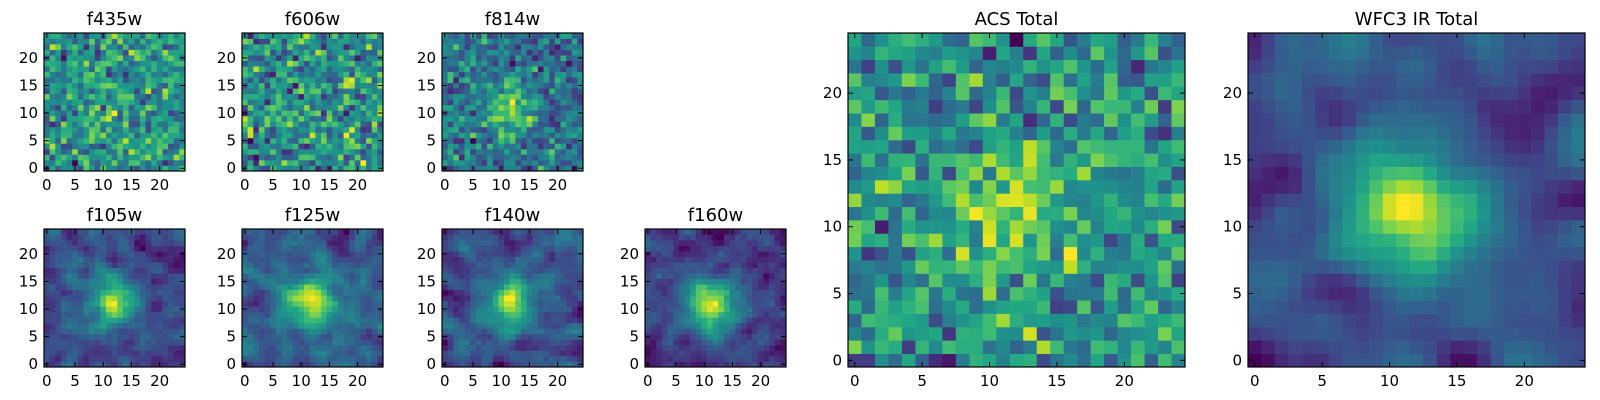 The width and height of the screenshot is (1600, 400). Describe the element at coordinates (445, 381) in the screenshot. I see `x-tick-label: 0` at that location.